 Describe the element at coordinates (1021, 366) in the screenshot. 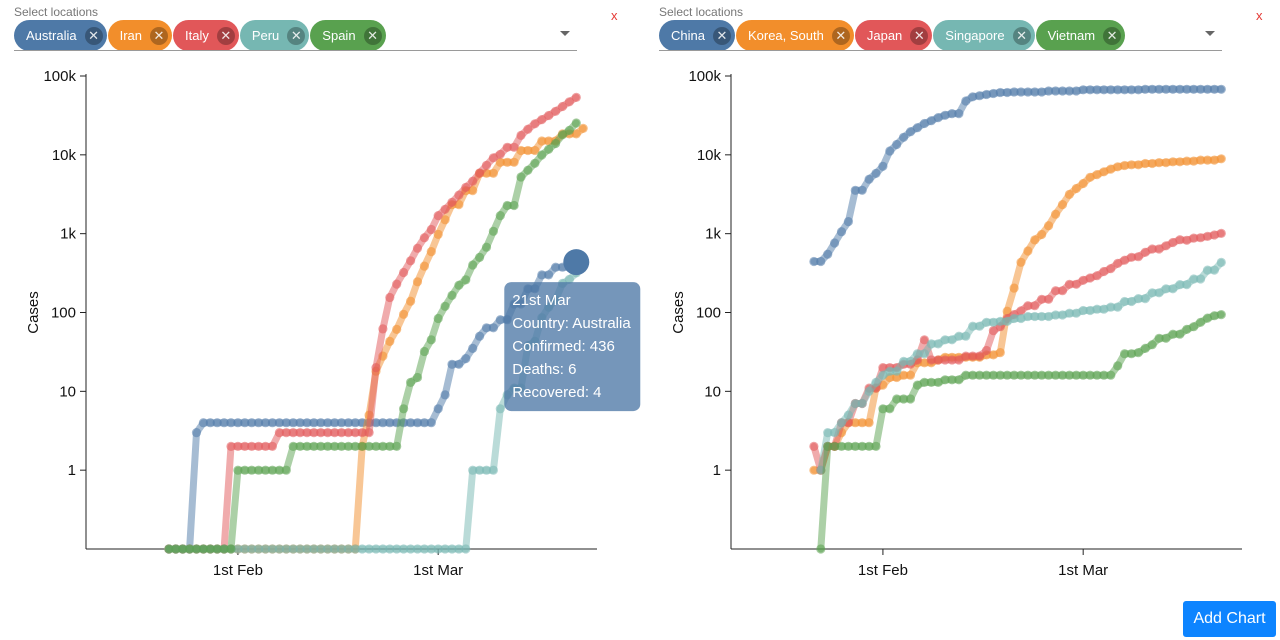

I see `series-singapore` at that location.